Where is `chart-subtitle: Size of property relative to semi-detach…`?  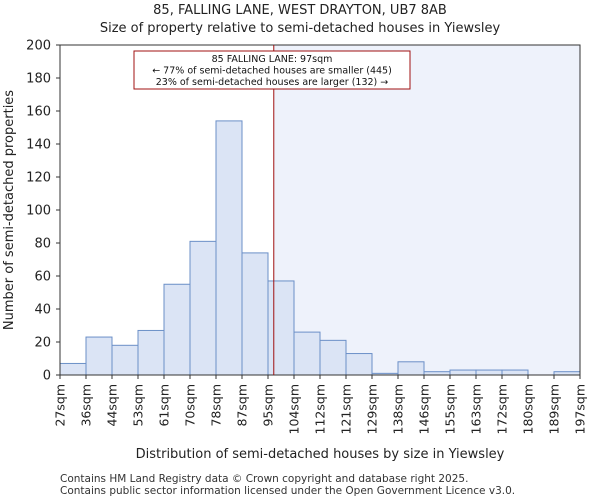 chart-subtitle: Size of property relative to semi-detach… is located at coordinates (300, 28).